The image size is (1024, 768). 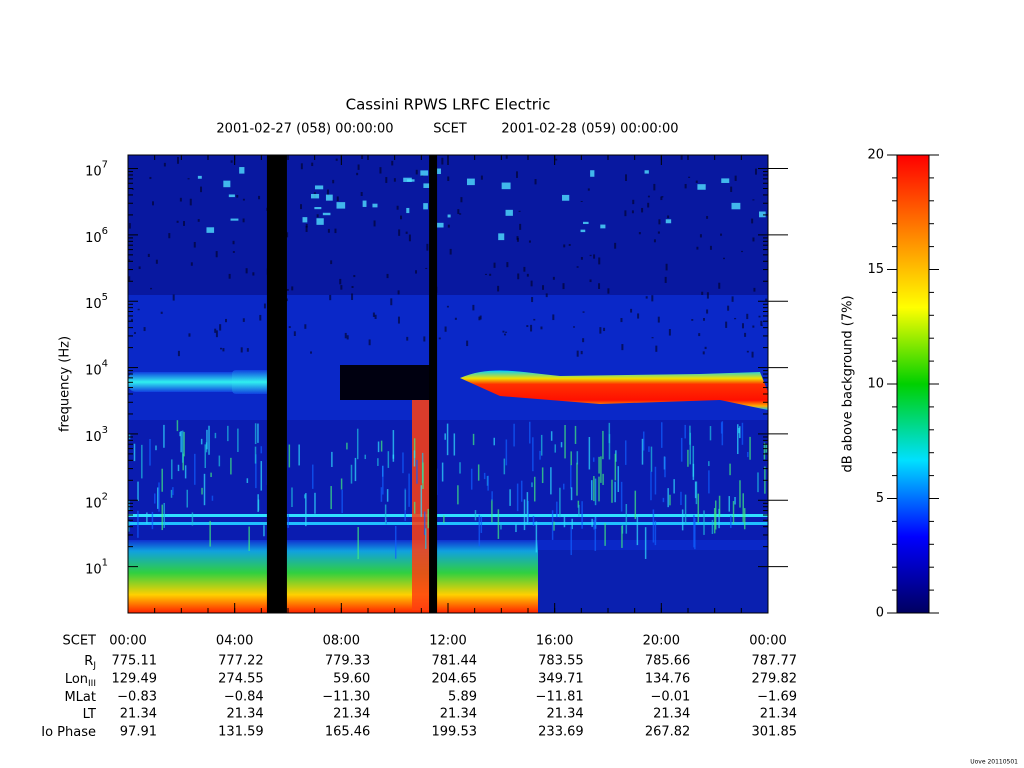 What do you see at coordinates (561, 661) in the screenshot?
I see `ephemeris-value: 783.55` at bounding box center [561, 661].